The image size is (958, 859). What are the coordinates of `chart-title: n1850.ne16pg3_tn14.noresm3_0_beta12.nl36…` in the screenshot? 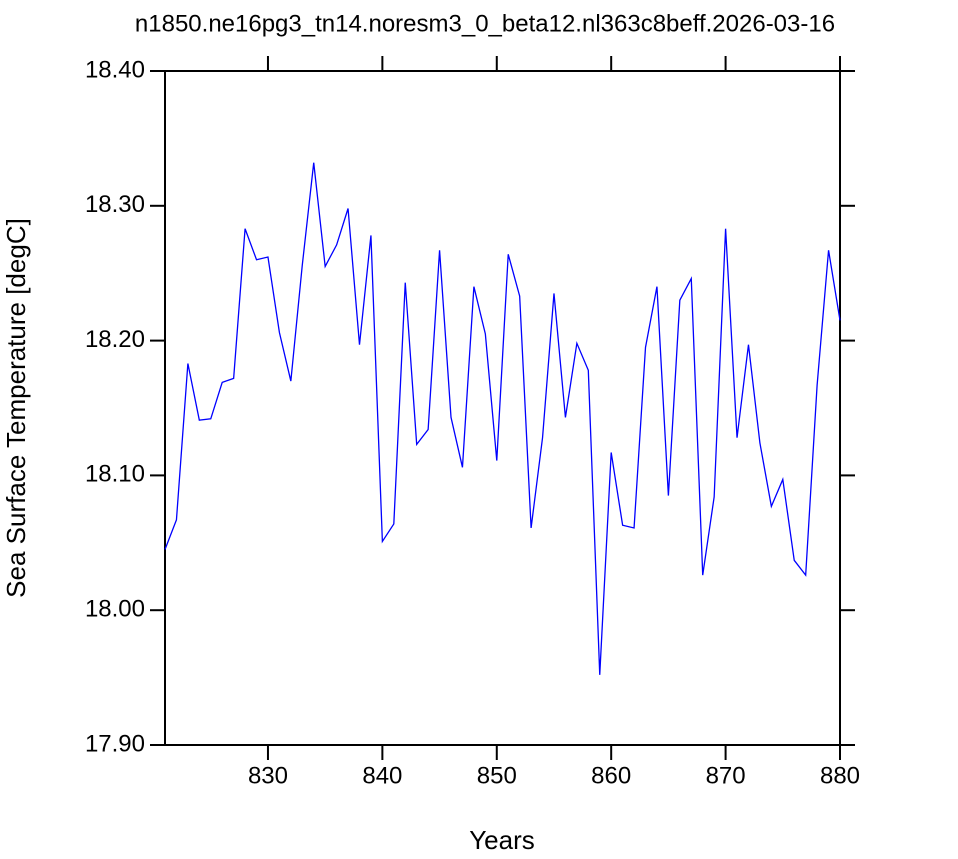 It's located at (485, 23).